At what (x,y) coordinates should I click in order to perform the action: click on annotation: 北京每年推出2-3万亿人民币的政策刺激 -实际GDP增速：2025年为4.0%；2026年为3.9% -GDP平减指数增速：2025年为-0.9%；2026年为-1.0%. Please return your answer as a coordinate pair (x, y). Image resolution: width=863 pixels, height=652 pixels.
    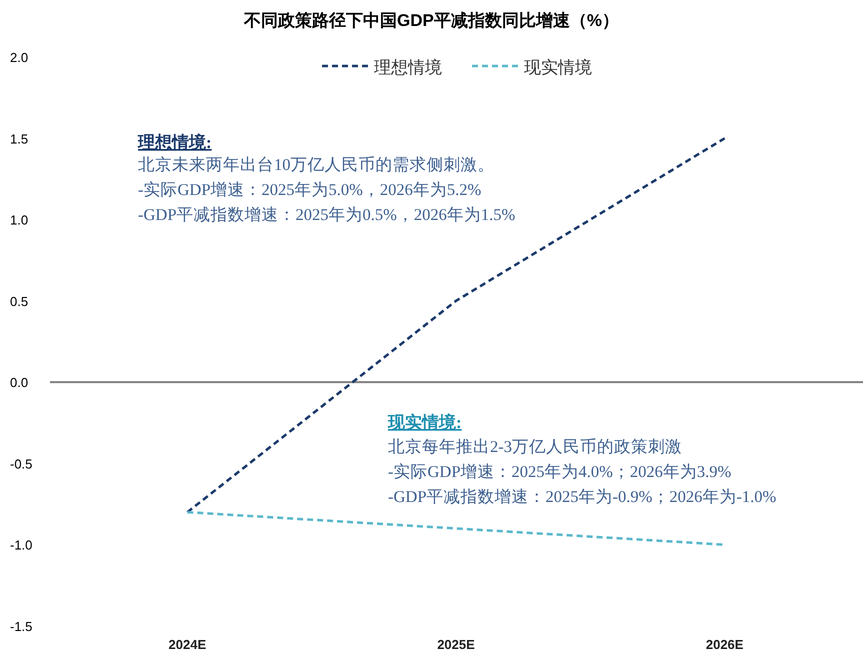
    Looking at the image, I should click on (582, 471).